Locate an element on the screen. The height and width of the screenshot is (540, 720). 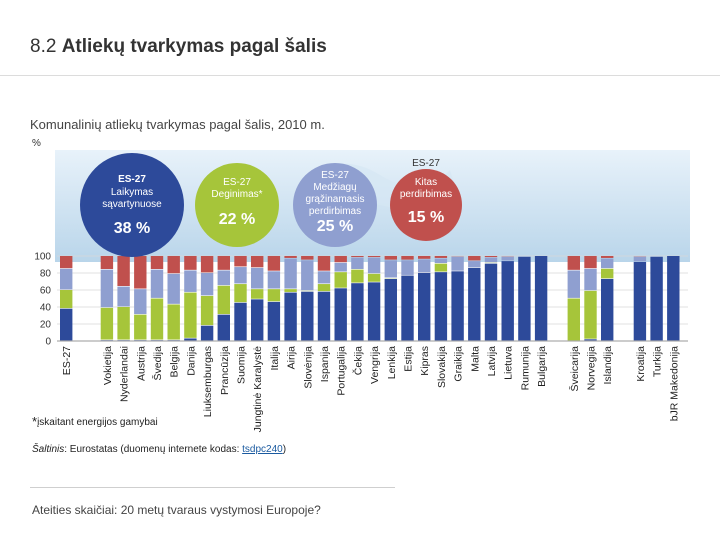
callout-region: ES-27 is located at coordinates (426, 163).